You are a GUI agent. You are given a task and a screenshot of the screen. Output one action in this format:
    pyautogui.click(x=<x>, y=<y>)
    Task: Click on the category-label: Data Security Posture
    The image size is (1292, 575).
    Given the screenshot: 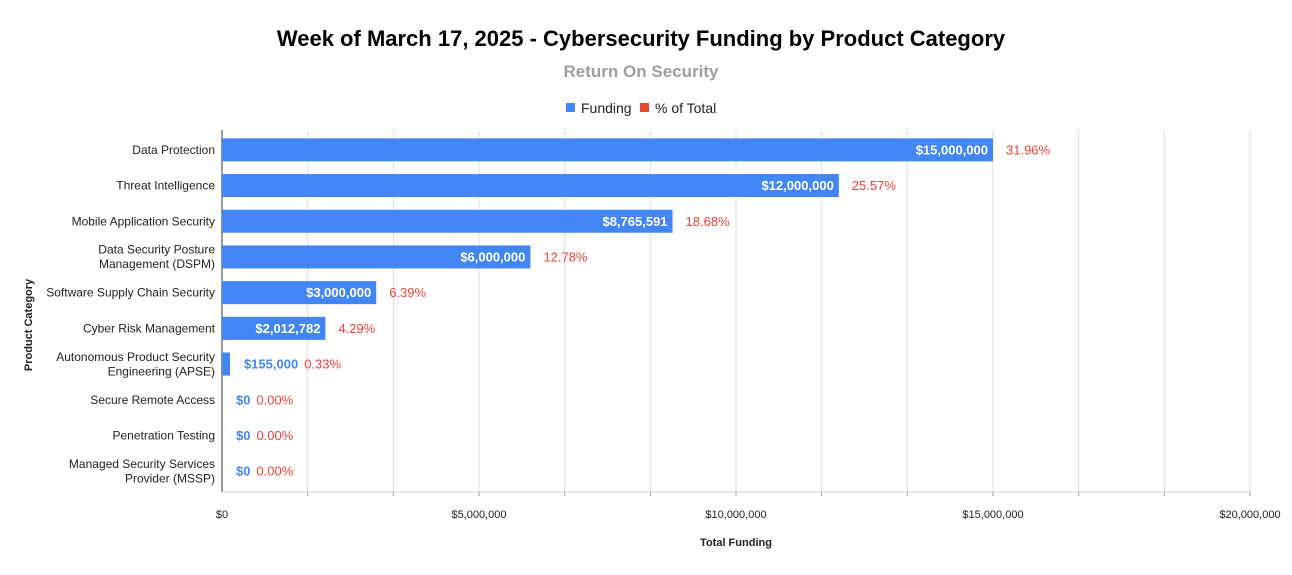 What is the action you would take?
    pyautogui.click(x=156, y=250)
    